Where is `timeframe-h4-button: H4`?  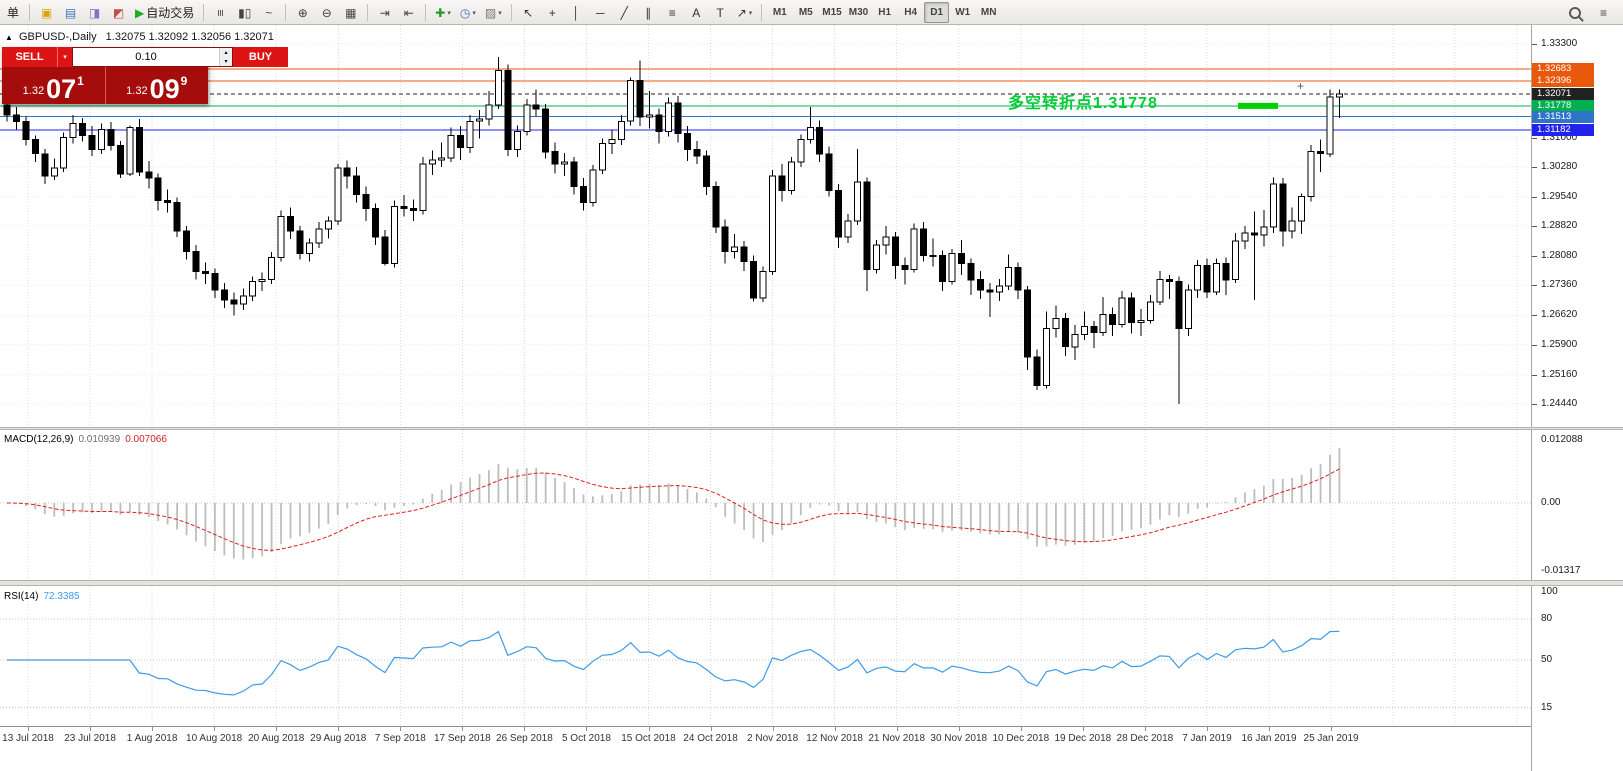
timeframe-h4-button: H4 is located at coordinates (910, 12).